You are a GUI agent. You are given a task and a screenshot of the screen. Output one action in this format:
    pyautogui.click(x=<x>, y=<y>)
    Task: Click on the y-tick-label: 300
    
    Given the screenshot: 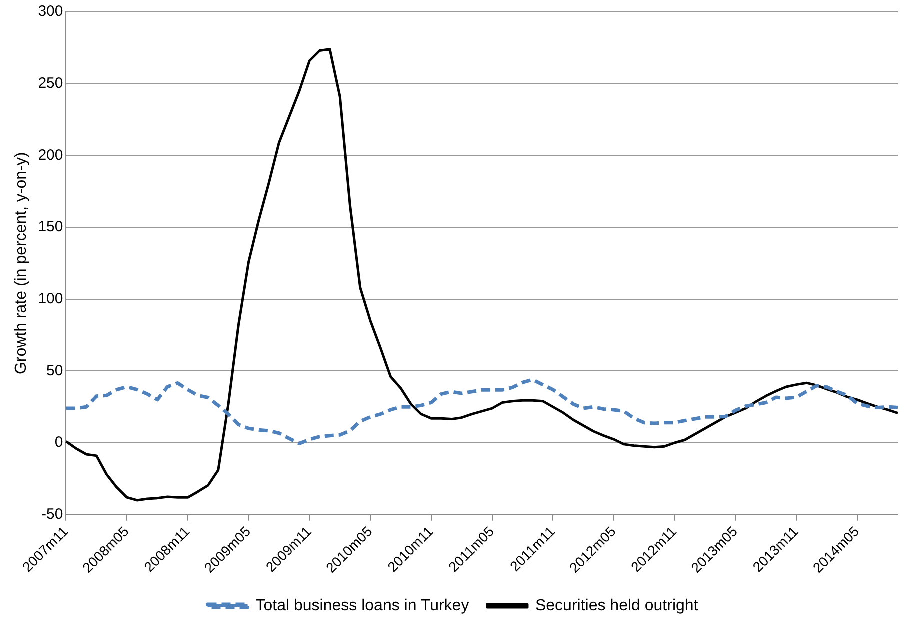 What is the action you would take?
    pyautogui.click(x=51, y=11)
    